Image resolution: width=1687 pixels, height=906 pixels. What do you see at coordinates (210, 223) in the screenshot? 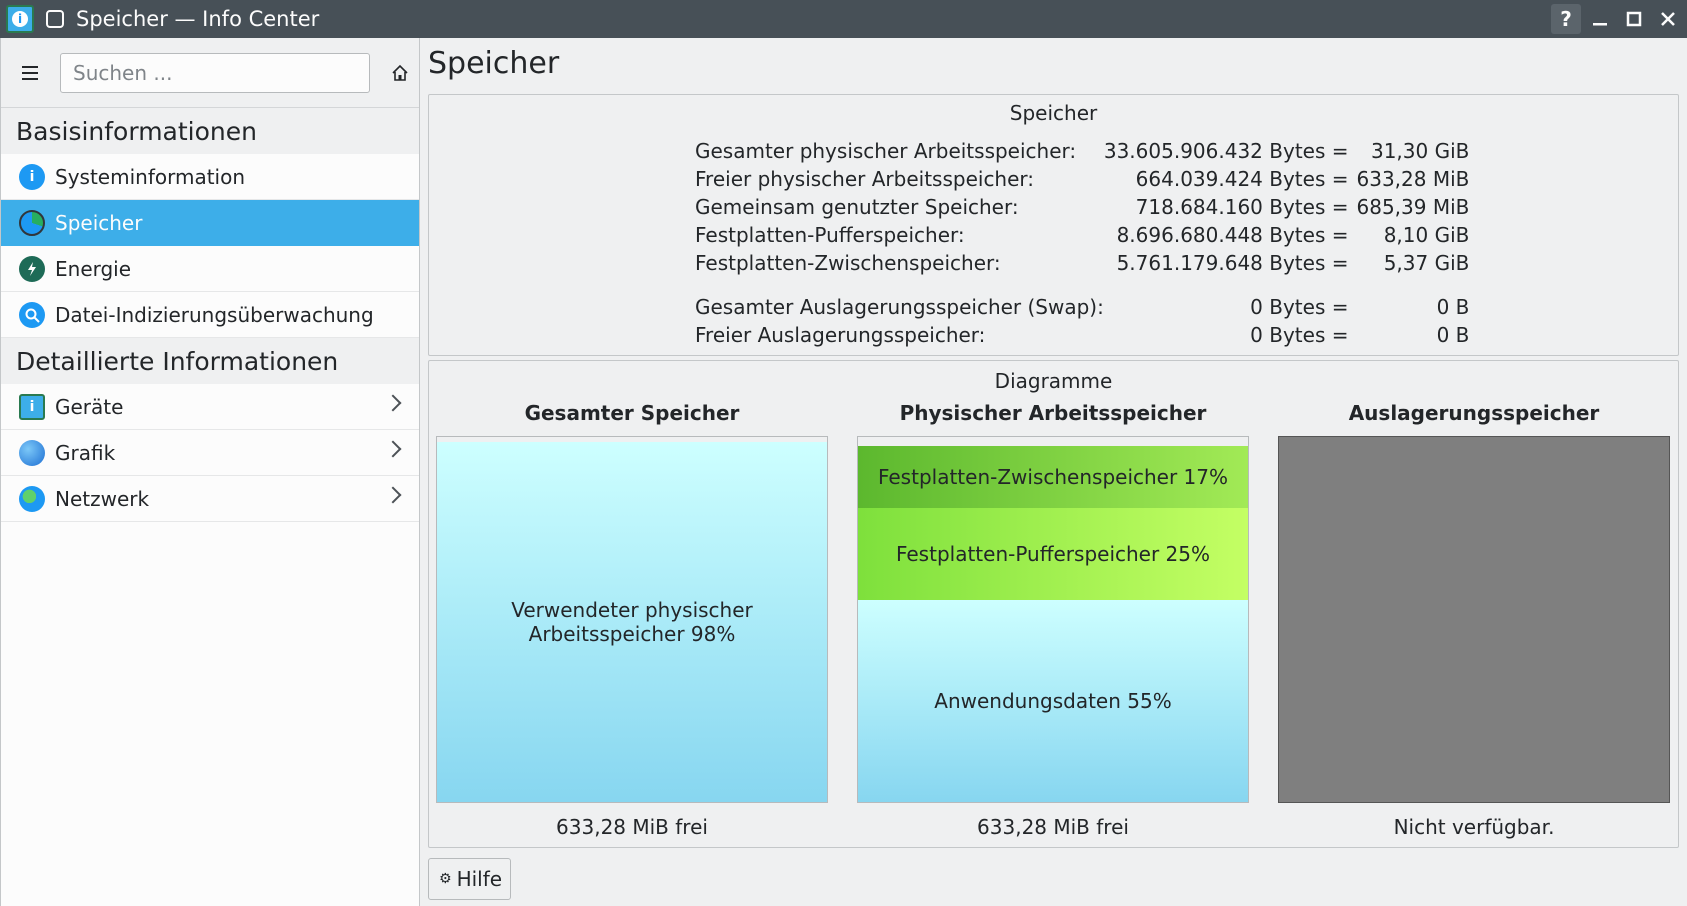
I see `sidebar-item-speicher: Speicher` at bounding box center [210, 223].